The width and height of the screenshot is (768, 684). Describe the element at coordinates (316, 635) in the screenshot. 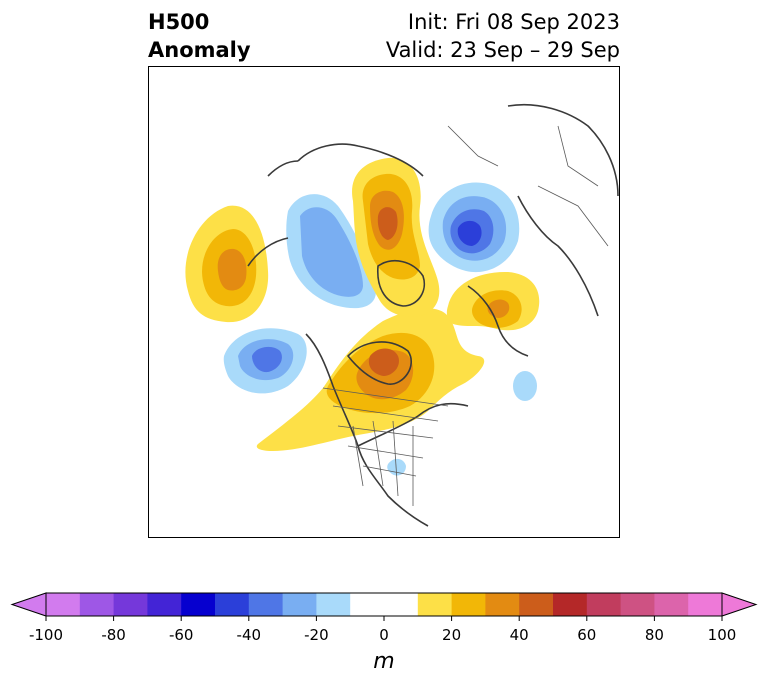

I see `colorbar-tick-label: -20` at that location.